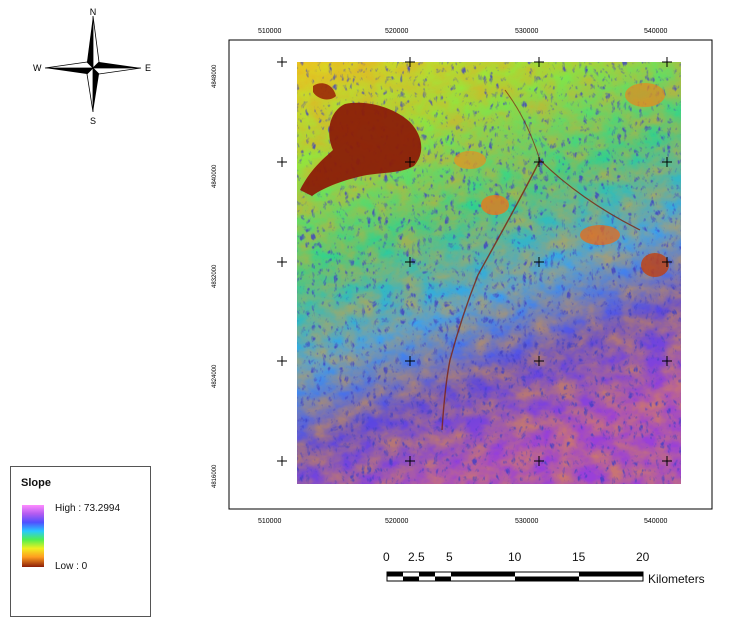 This screenshot has width=744, height=617. What do you see at coordinates (36, 483) in the screenshot?
I see `legend-title: Slope` at bounding box center [36, 483].